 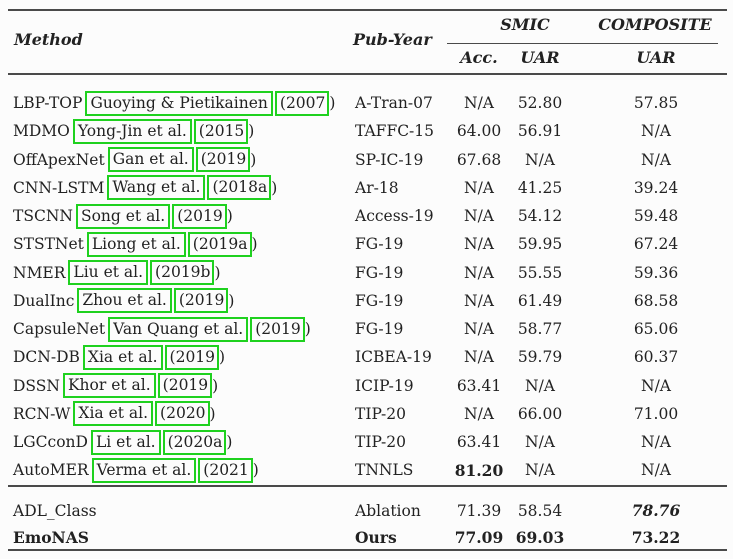 I want to click on citation-authors: Liong et al., so click(x=136, y=243).